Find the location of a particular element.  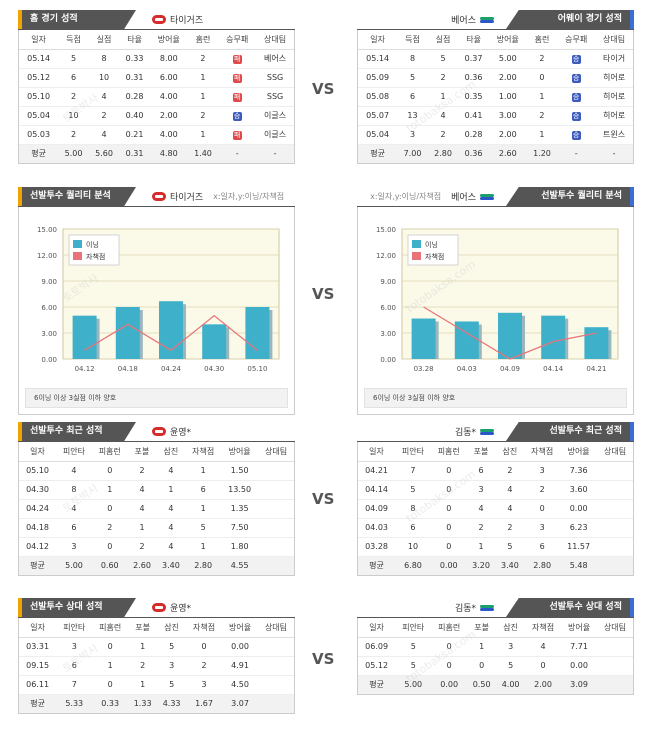

table-cell: 7.71 is located at coordinates (579, 647).